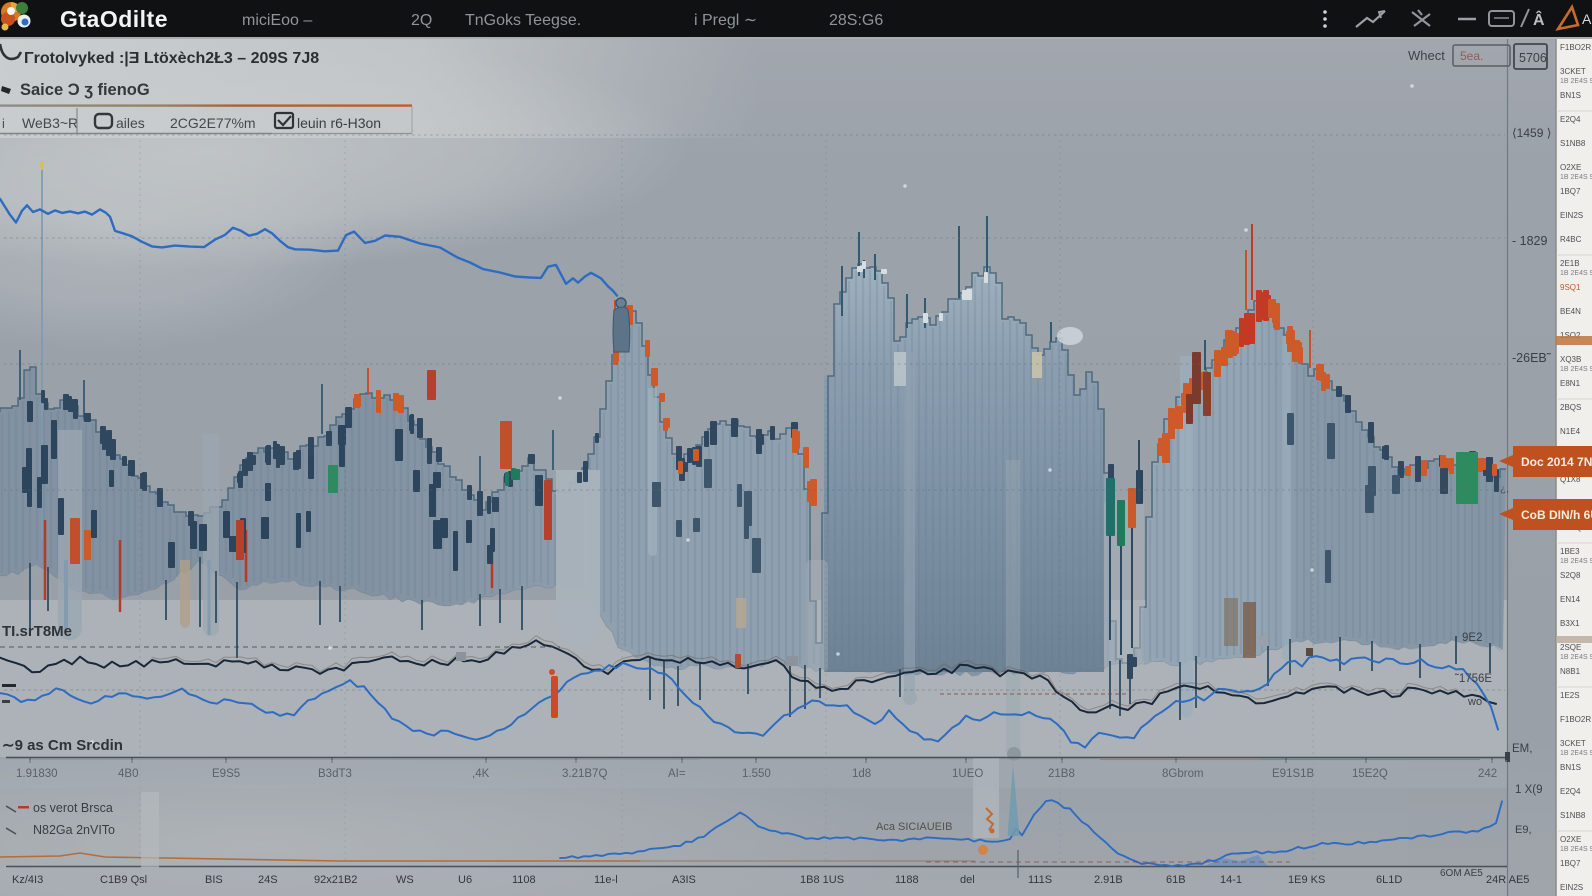 The height and width of the screenshot is (896, 1592). Describe the element at coordinates (421, 20) in the screenshot. I see `svg-text: 2Q` at that location.